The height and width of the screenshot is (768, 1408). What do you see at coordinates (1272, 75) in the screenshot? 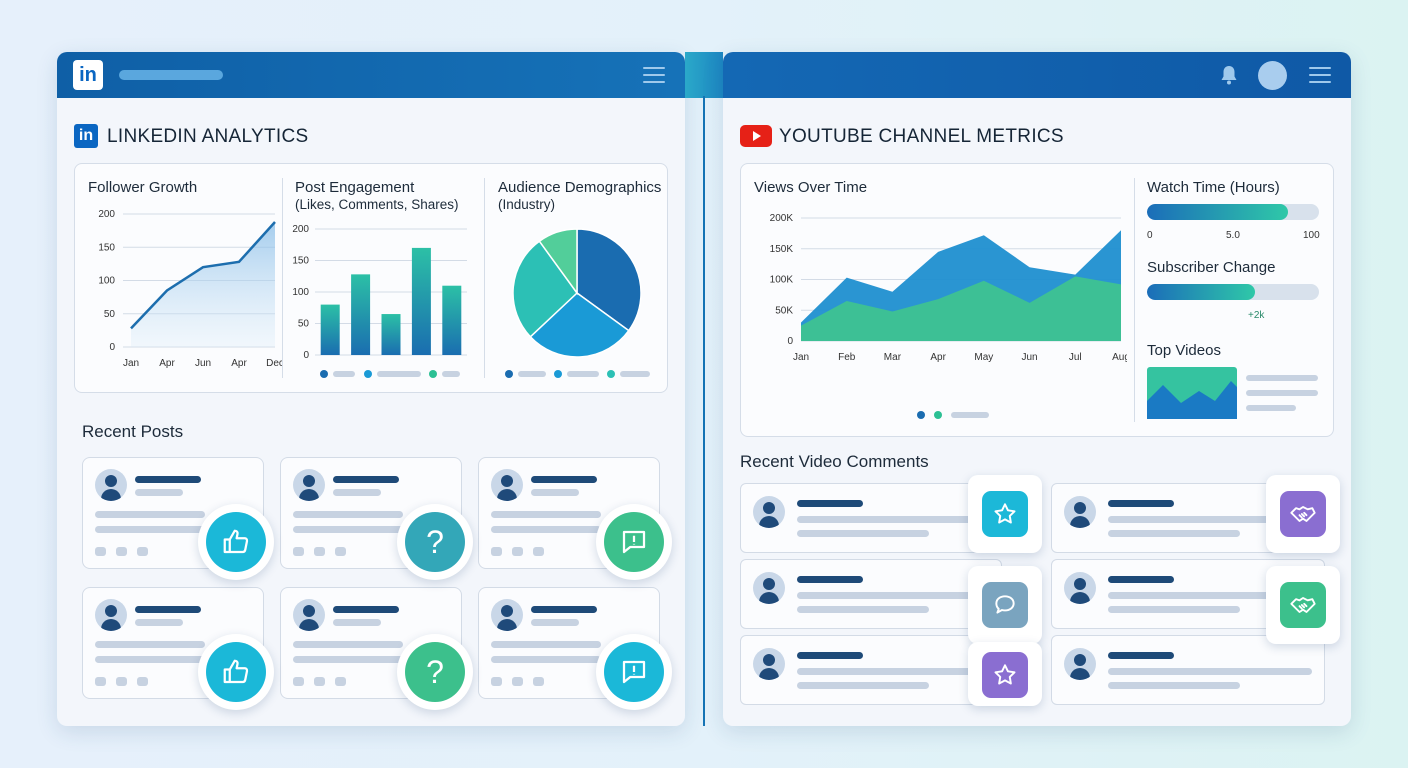
I see `profile-avatar` at bounding box center [1272, 75].